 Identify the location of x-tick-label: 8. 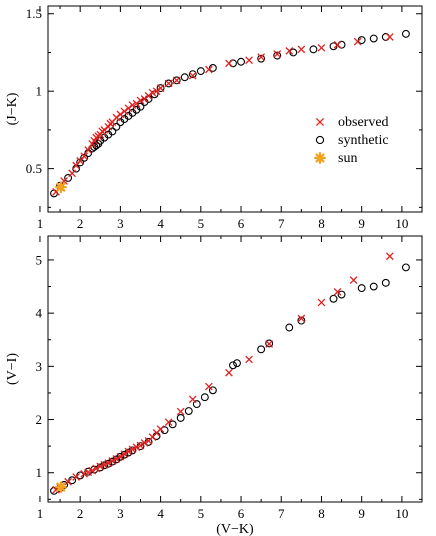
(321, 513).